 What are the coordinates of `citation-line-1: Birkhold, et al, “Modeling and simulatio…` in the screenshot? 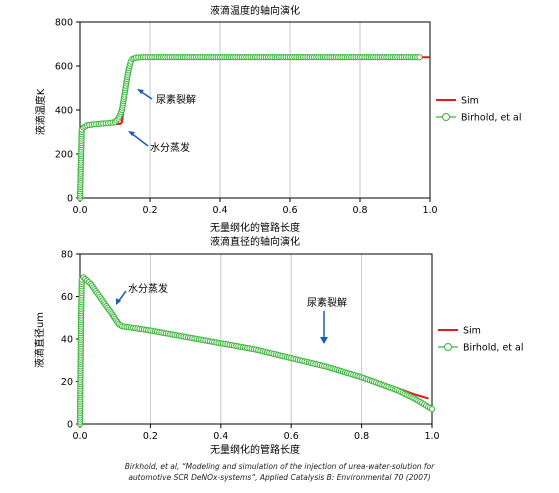 It's located at (279, 466).